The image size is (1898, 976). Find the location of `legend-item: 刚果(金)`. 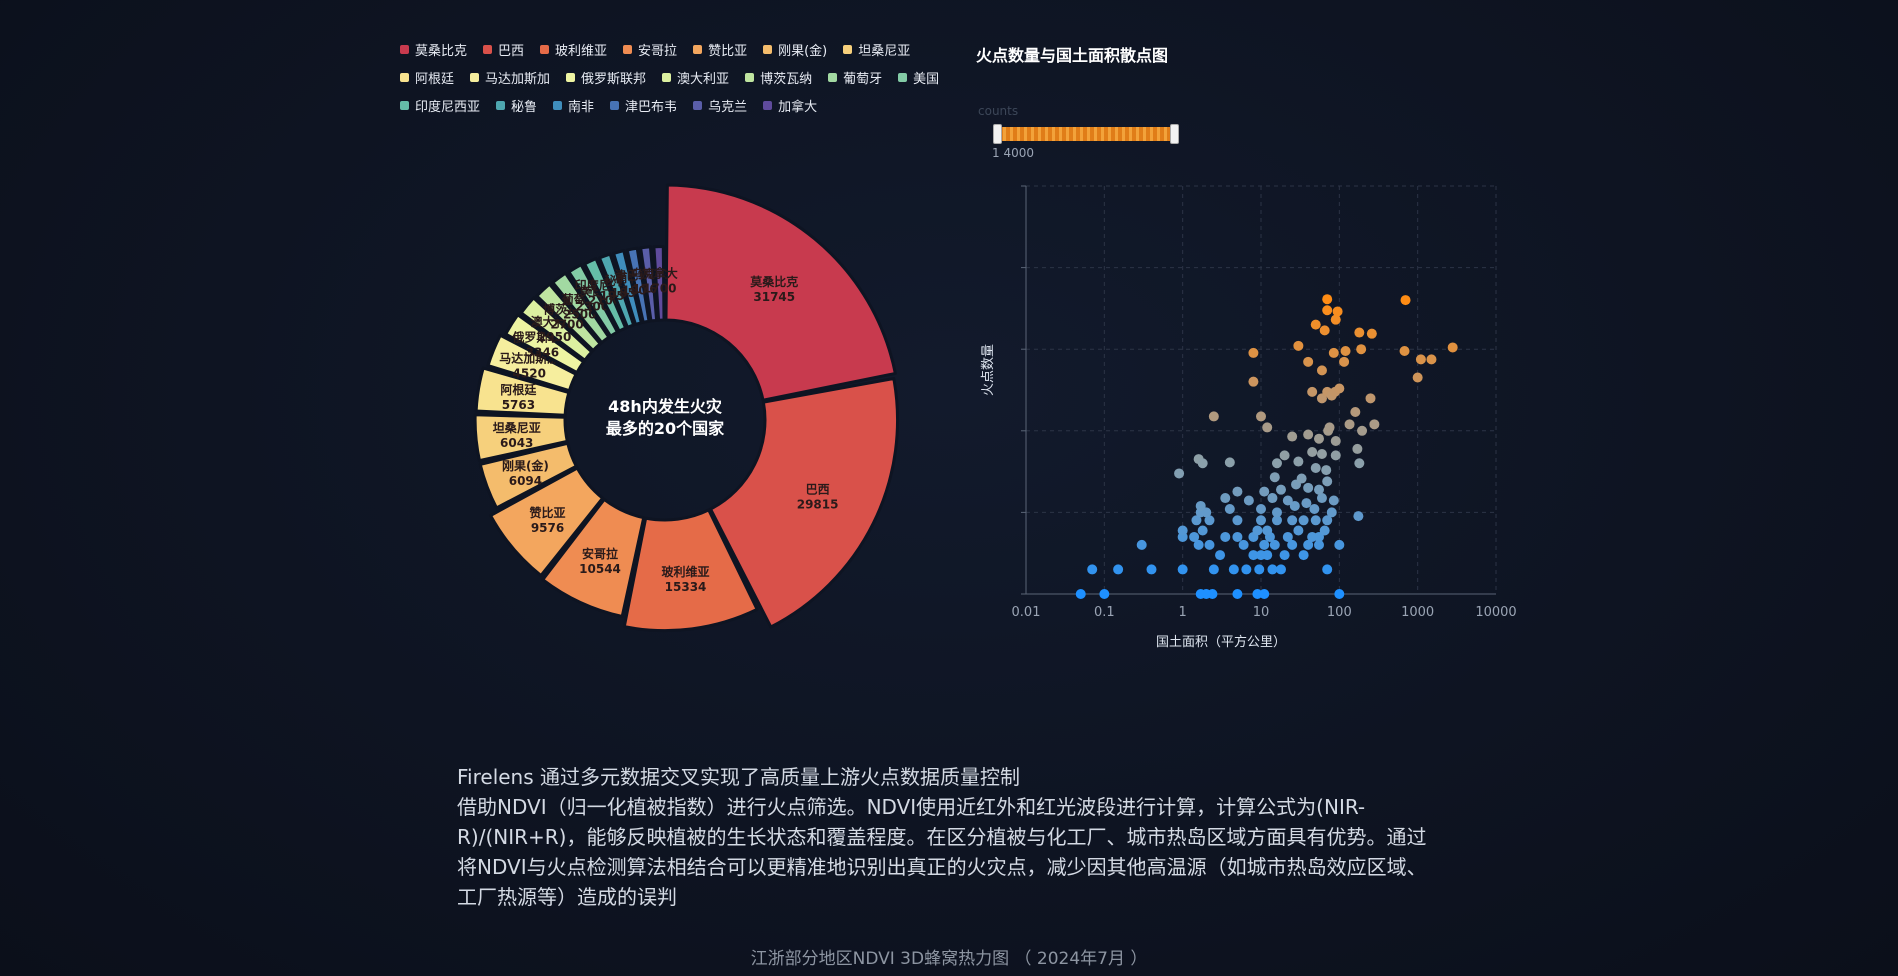

legend-item: 刚果(金) is located at coordinates (795, 49).